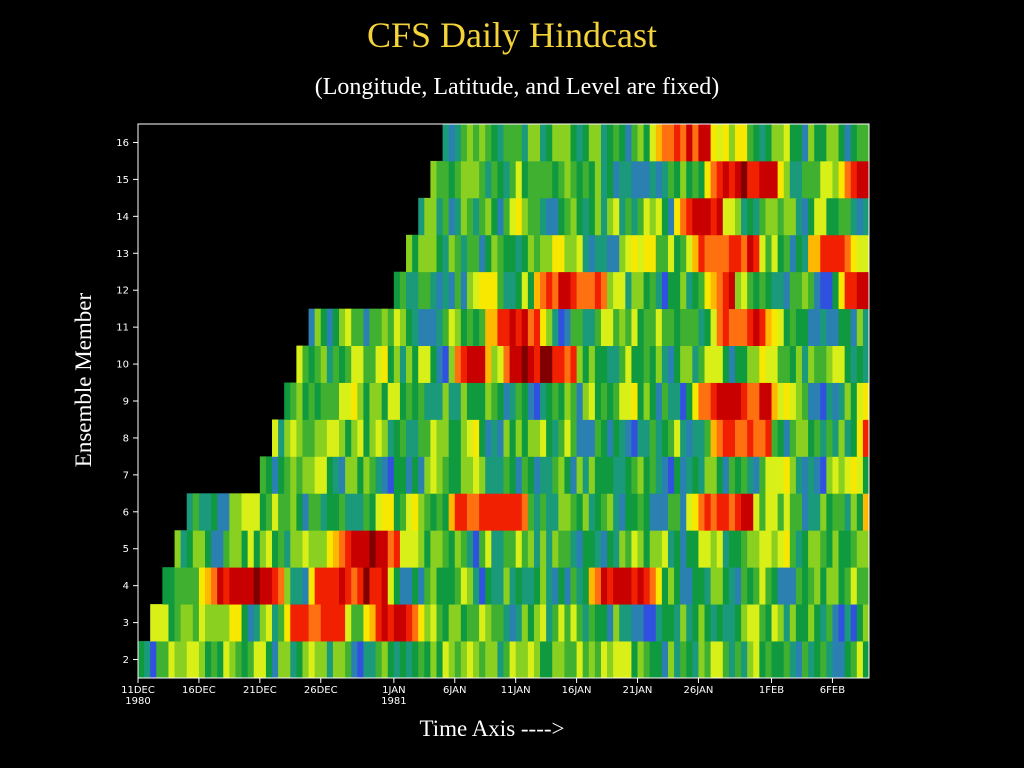  I want to click on y-tick-label: 13, so click(122, 254).